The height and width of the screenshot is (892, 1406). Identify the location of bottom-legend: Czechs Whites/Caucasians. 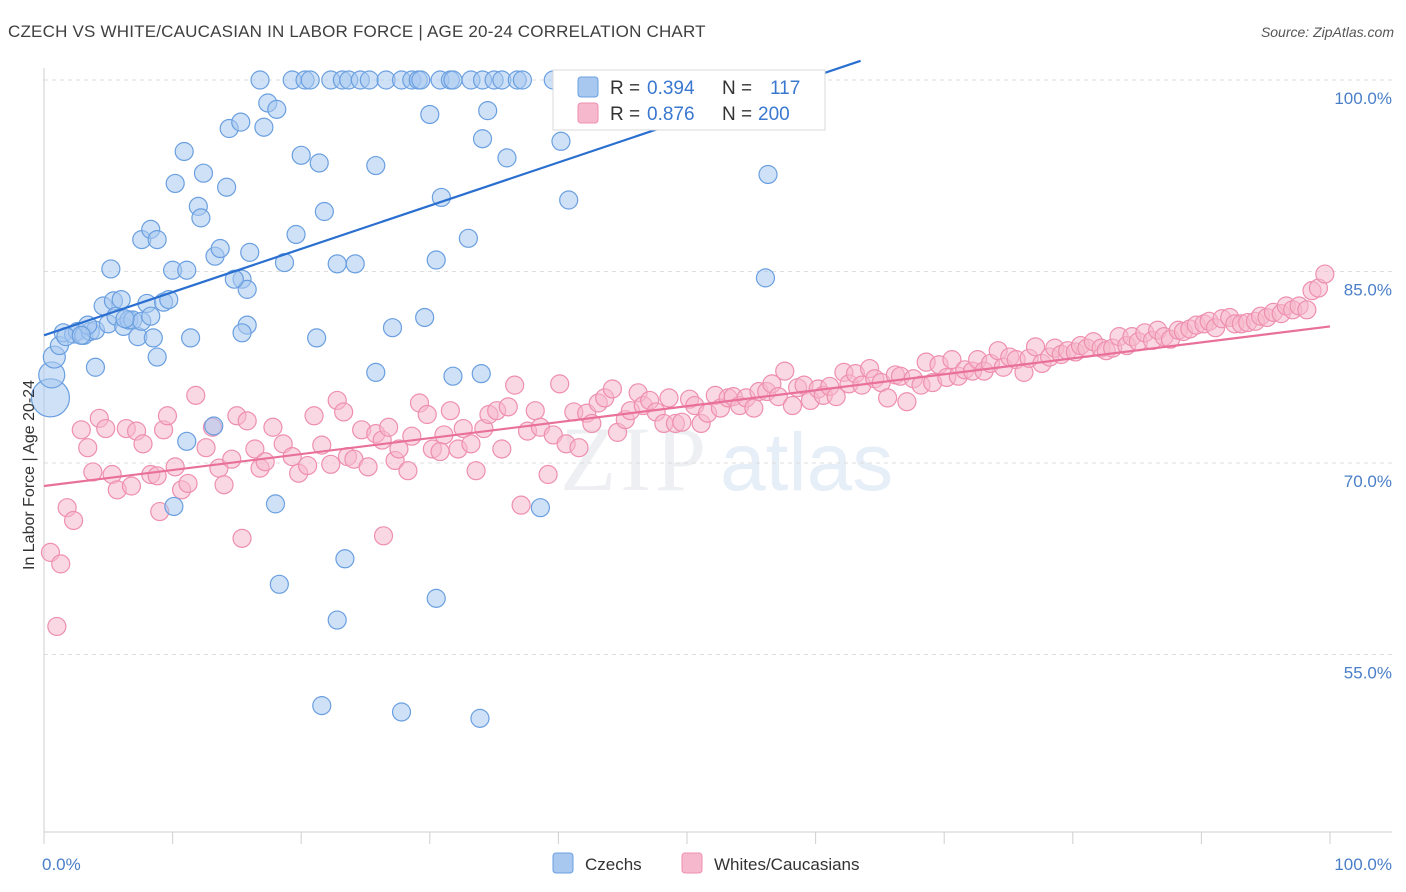
(706, 863).